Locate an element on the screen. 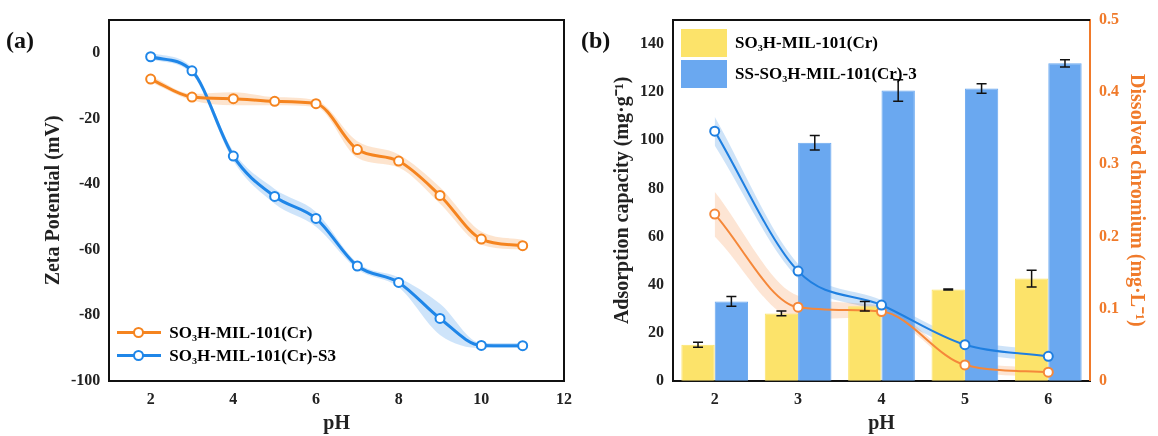 This screenshot has width=1158, height=436. y-tick-label: 40 is located at coordinates (656, 283).